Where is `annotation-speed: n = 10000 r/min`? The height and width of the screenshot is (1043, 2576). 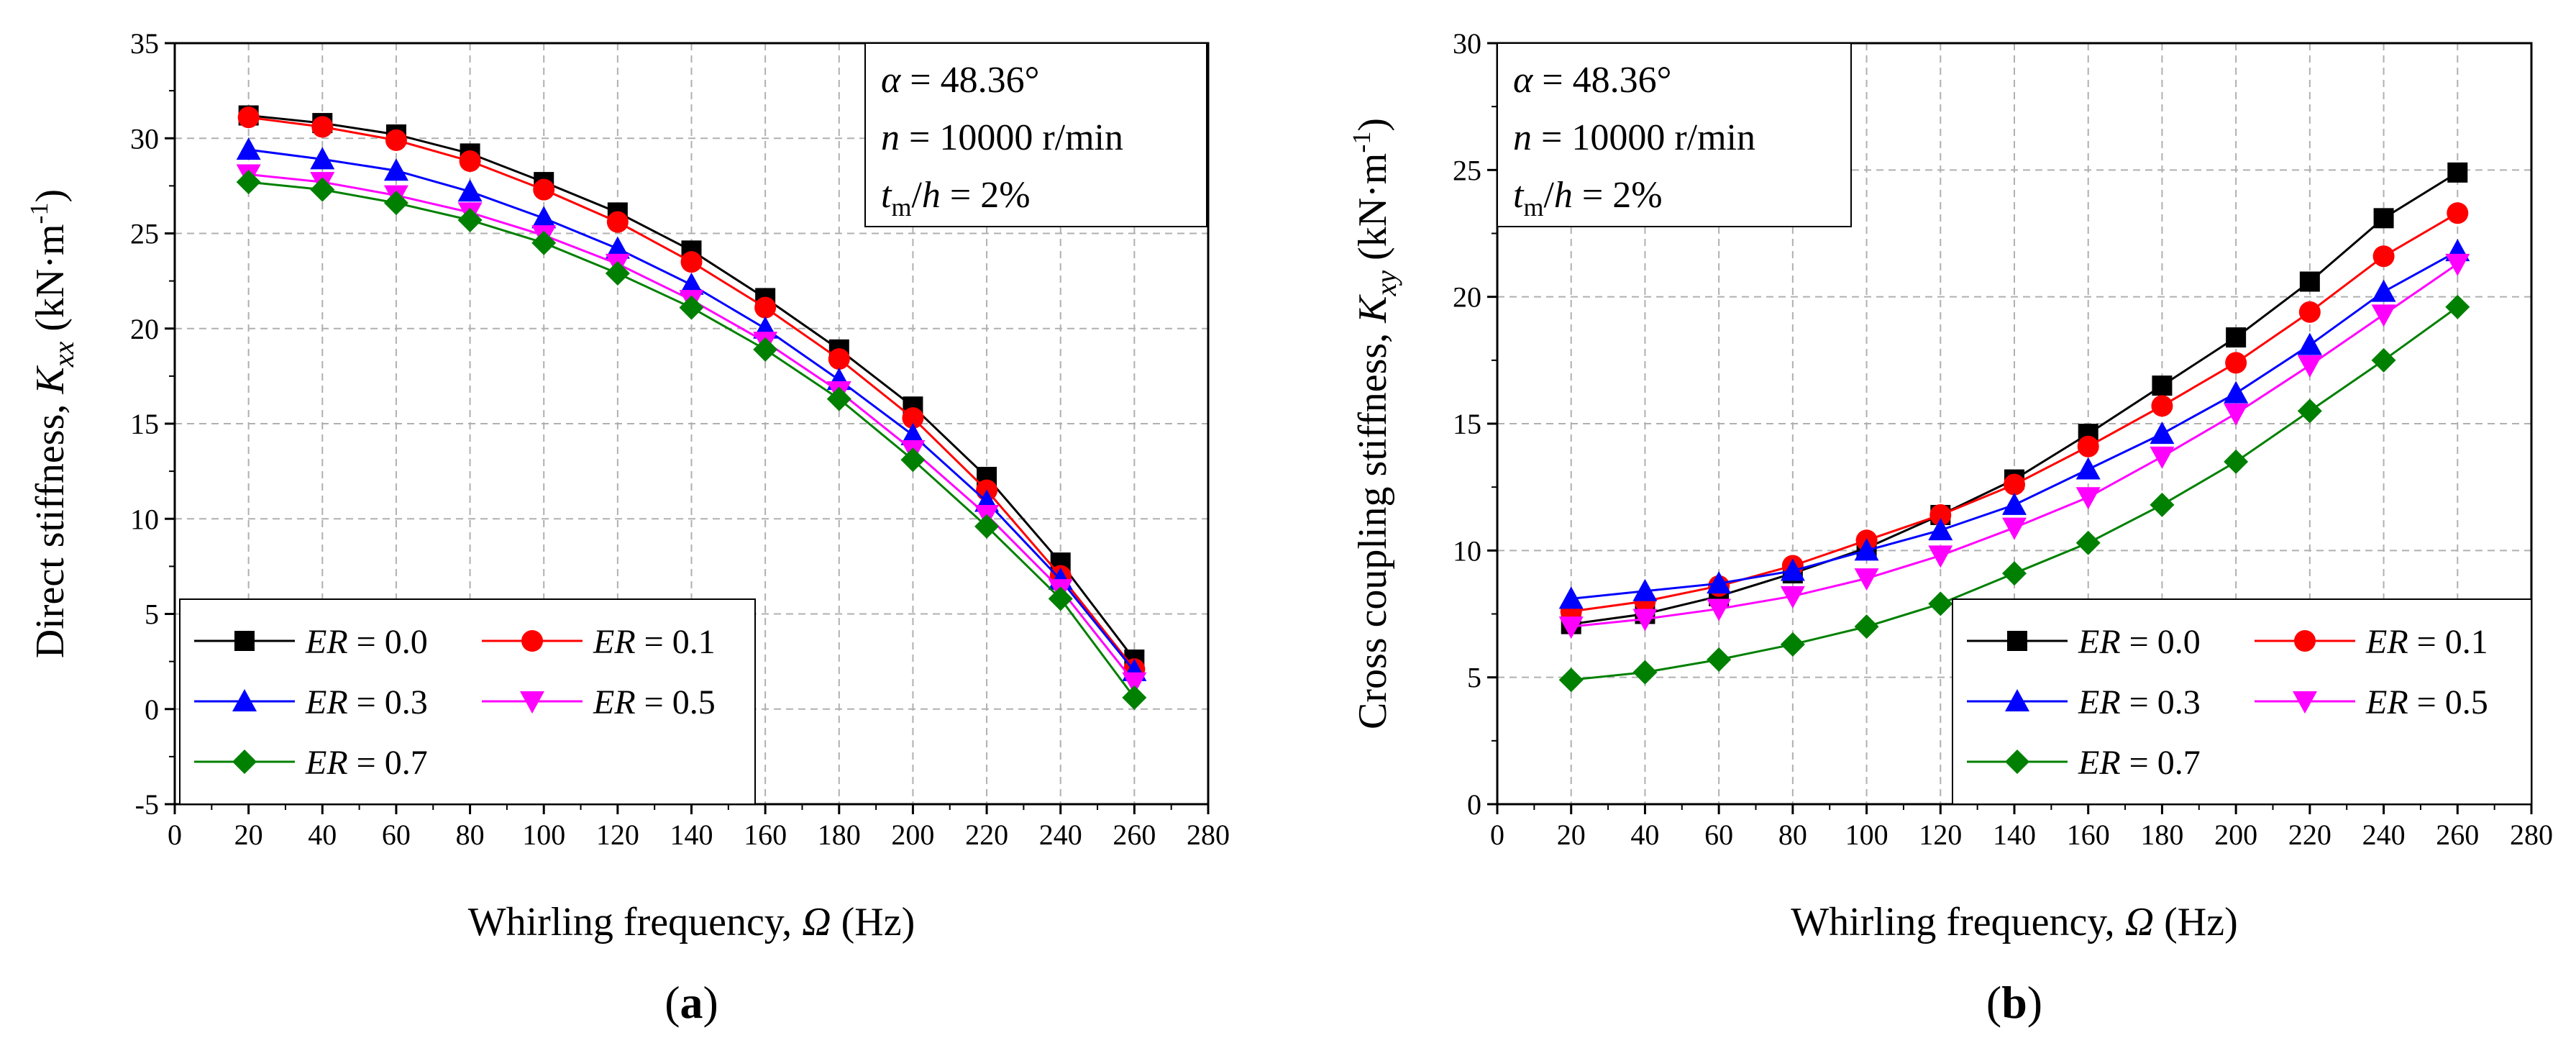 annotation-speed: n = 10000 r/min is located at coordinates (1002, 137).